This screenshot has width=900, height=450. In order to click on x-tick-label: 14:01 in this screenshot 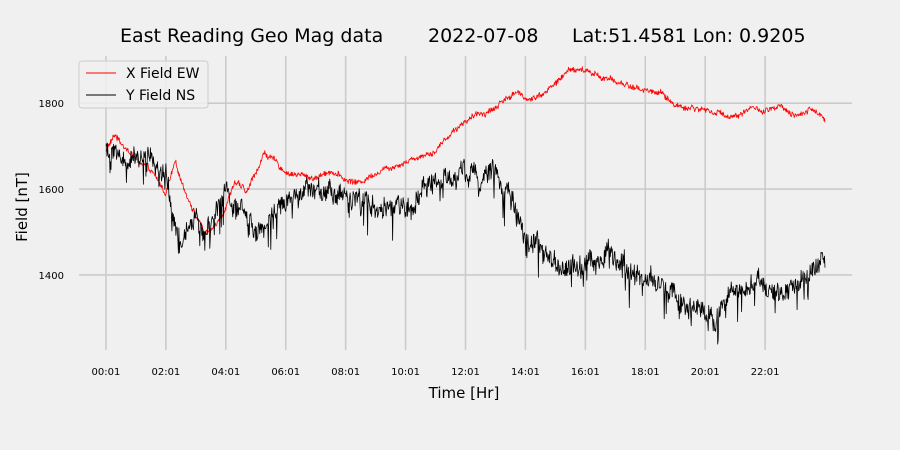, I will do `click(525, 372)`.